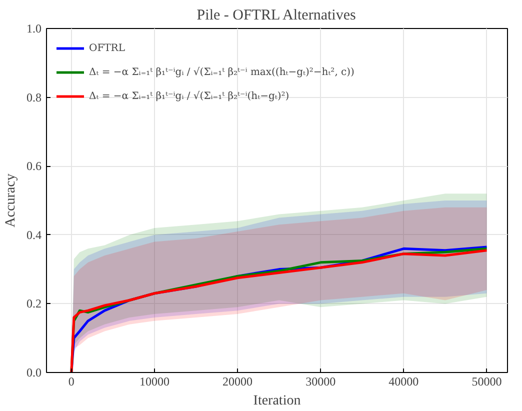 Image resolution: width=522 pixels, height=411 pixels. What do you see at coordinates (403, 381) in the screenshot?
I see `x-tick-label: 40000` at bounding box center [403, 381].